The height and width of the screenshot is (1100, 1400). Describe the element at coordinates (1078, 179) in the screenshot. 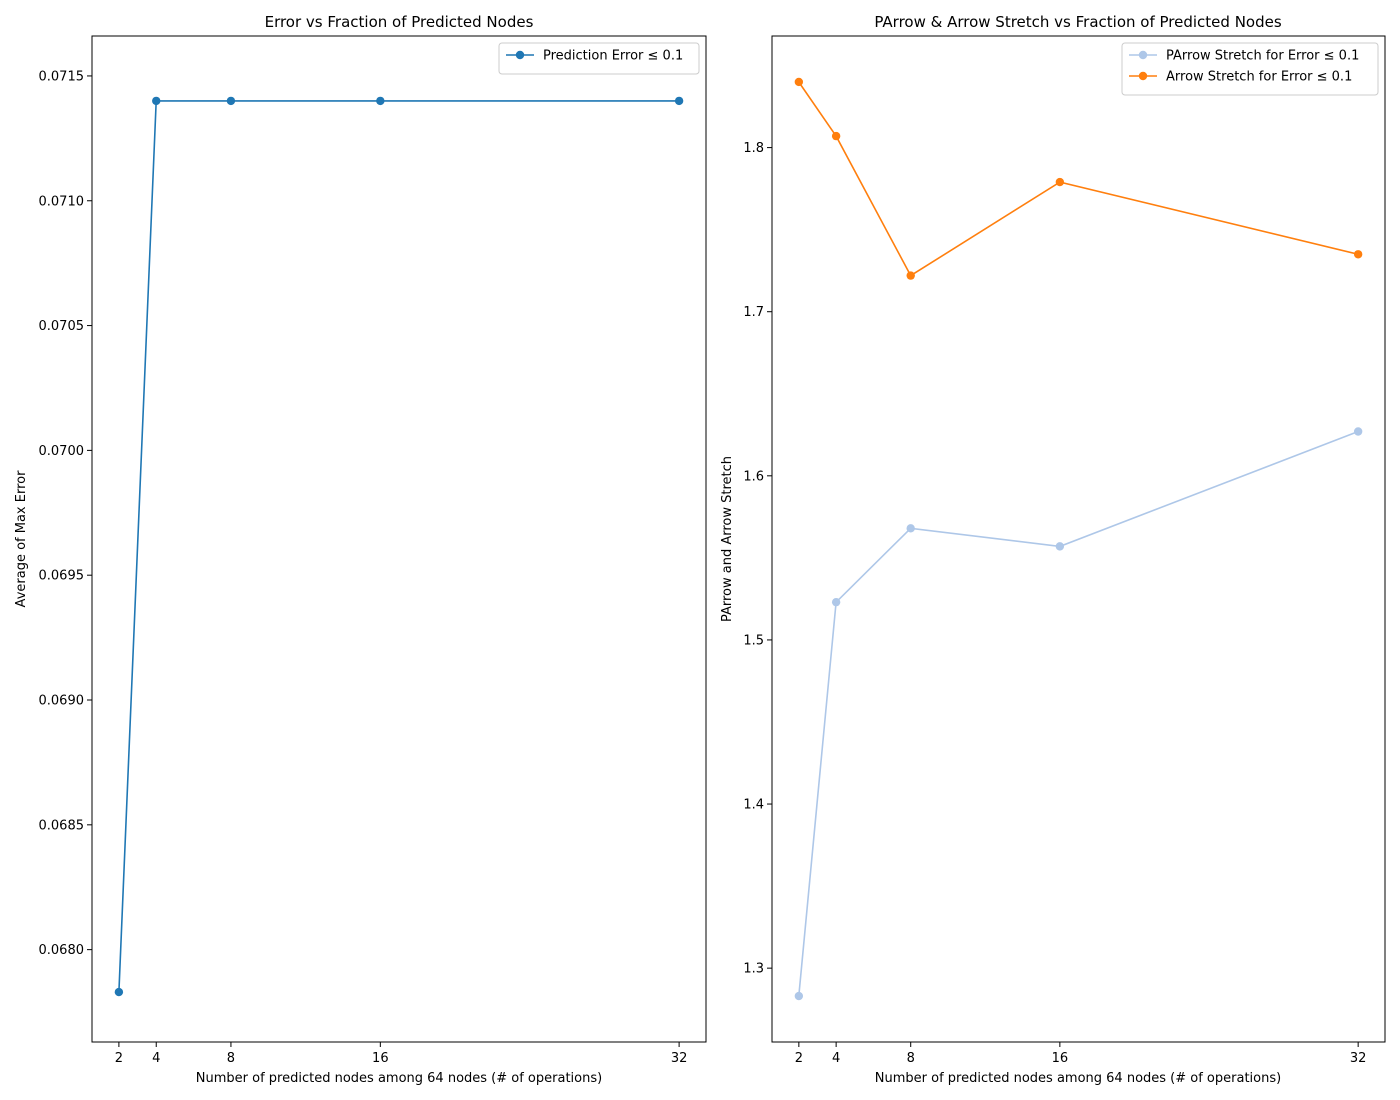

I see `series-line` at that location.